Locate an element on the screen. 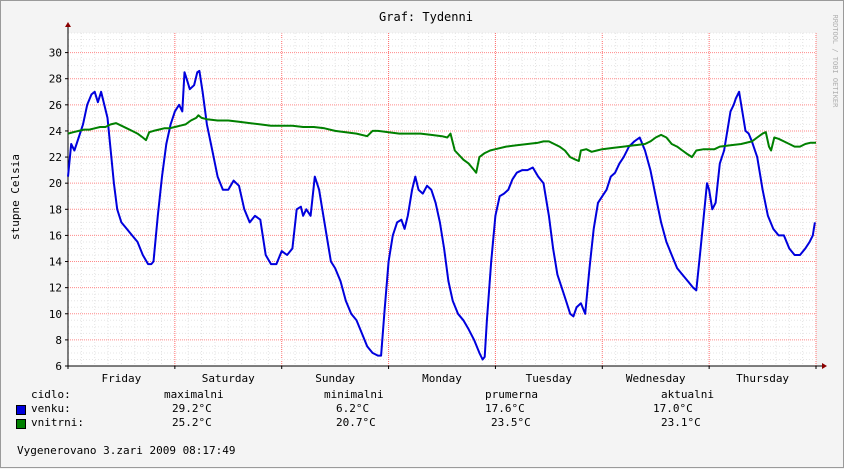  y-tick-label: 24 is located at coordinates (56, 131).